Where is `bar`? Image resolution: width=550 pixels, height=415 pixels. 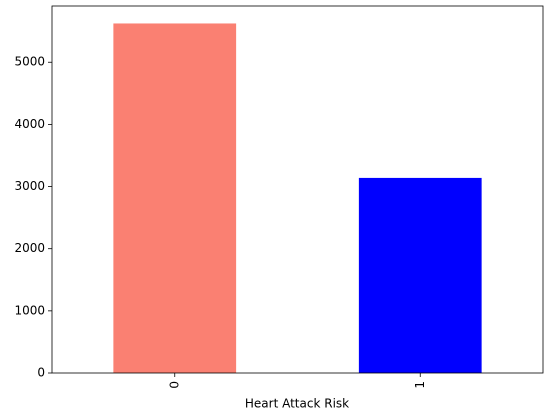
bar is located at coordinates (420, 275).